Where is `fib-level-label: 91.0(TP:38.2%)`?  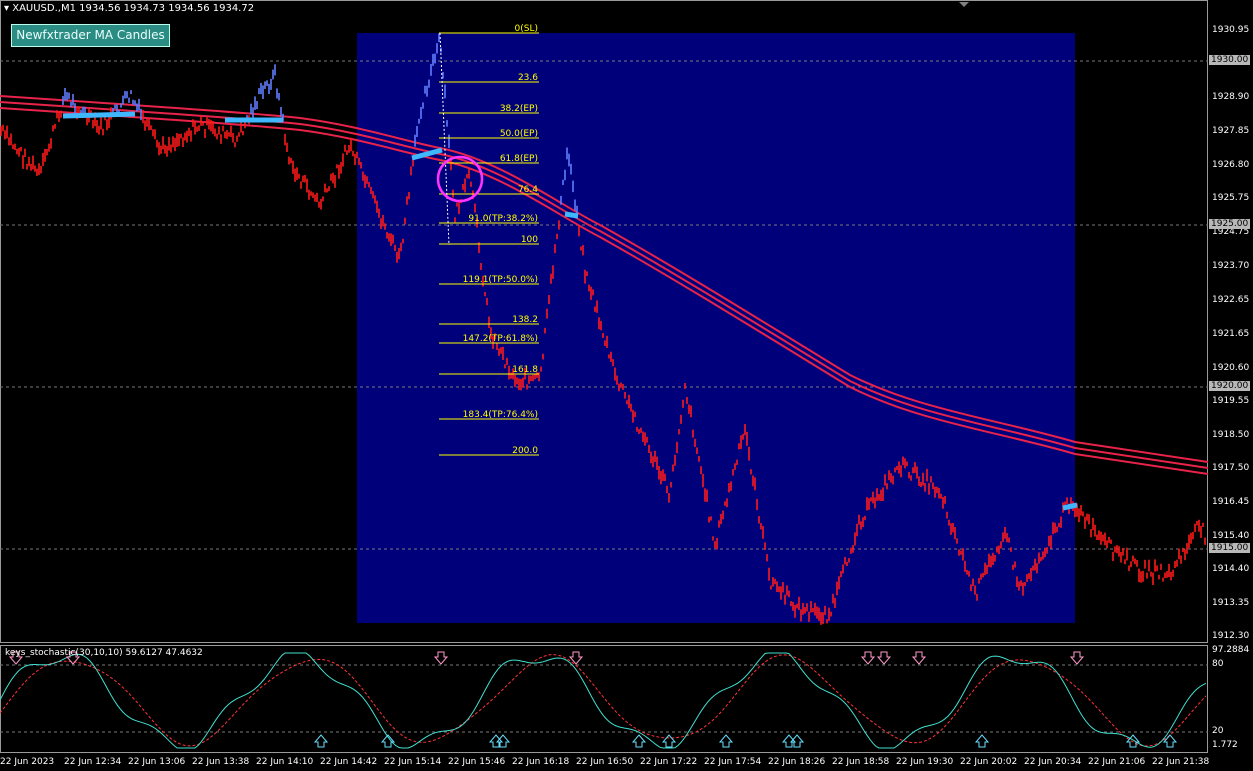 fib-level-label: 91.0(TP:38.2%) is located at coordinates (503, 219).